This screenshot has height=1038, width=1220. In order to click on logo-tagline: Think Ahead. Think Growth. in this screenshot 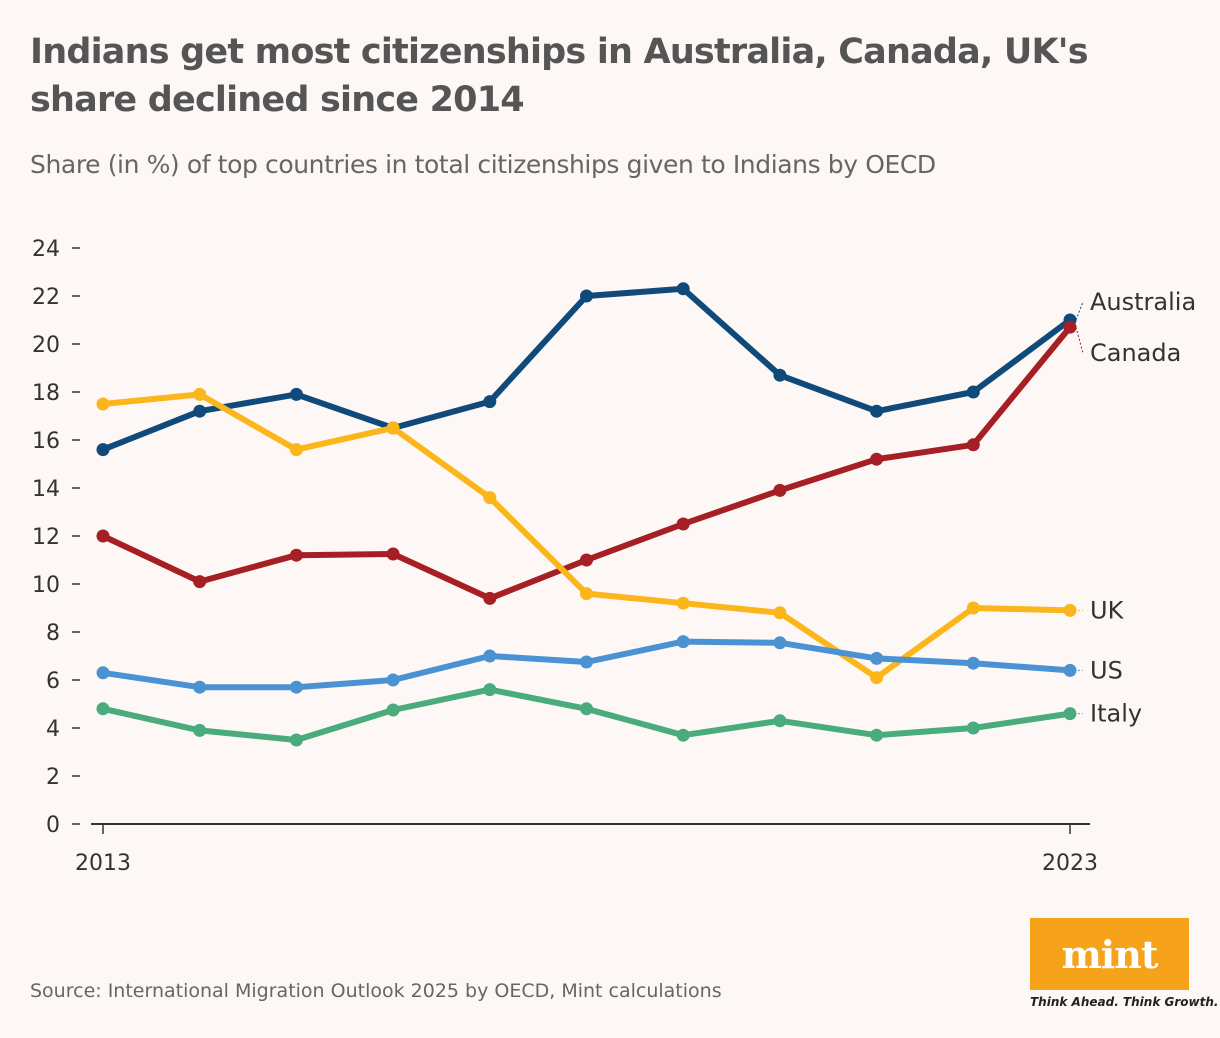, I will do `click(1124, 1002)`.